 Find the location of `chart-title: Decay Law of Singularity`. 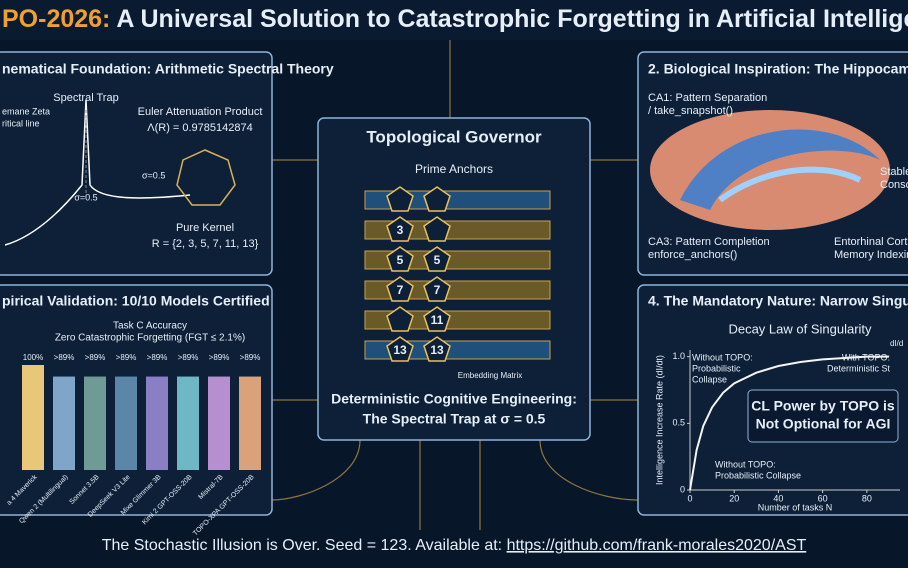

chart-title: Decay Law of Singularity is located at coordinates (800, 328).